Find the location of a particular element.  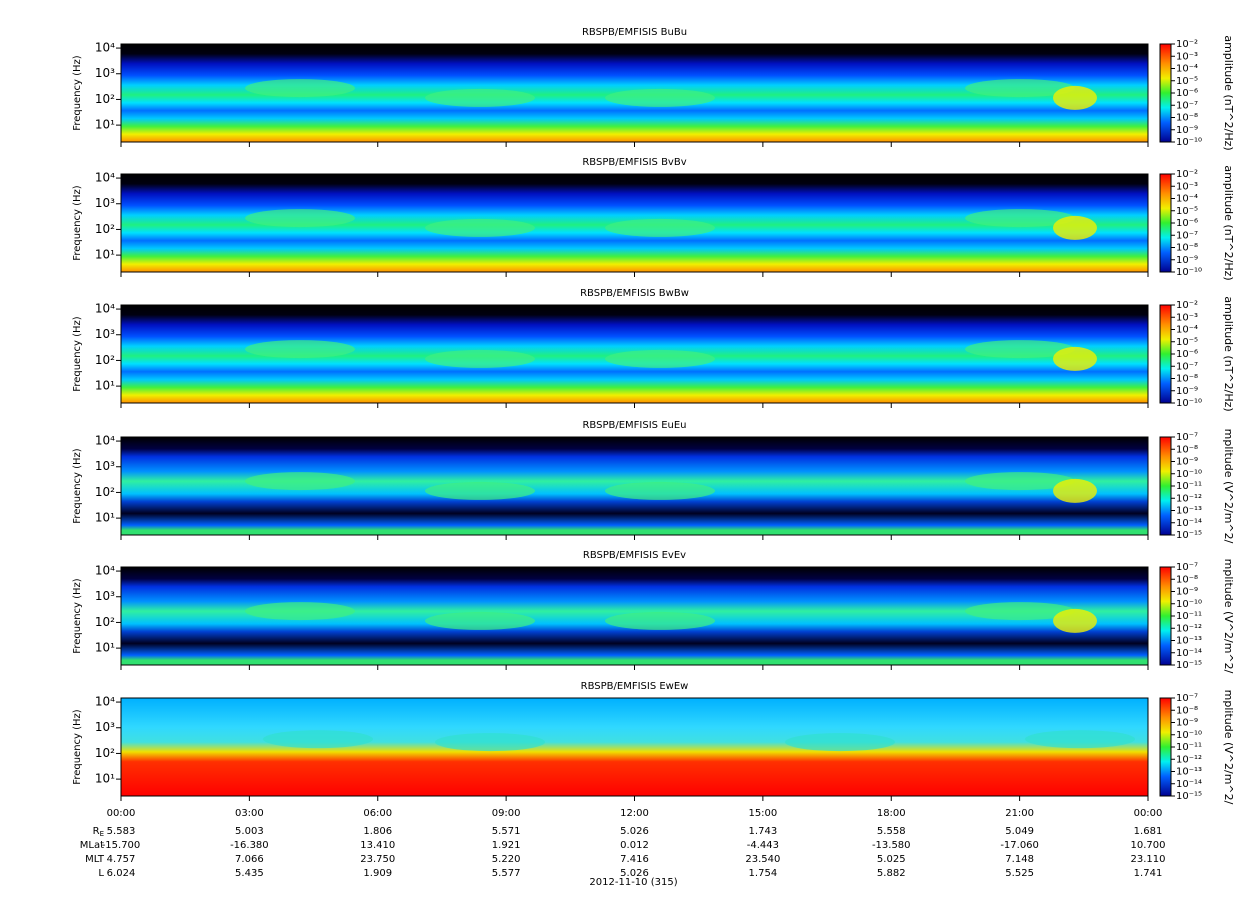

date-label: 2012-11-10 (315) is located at coordinates (633, 882).